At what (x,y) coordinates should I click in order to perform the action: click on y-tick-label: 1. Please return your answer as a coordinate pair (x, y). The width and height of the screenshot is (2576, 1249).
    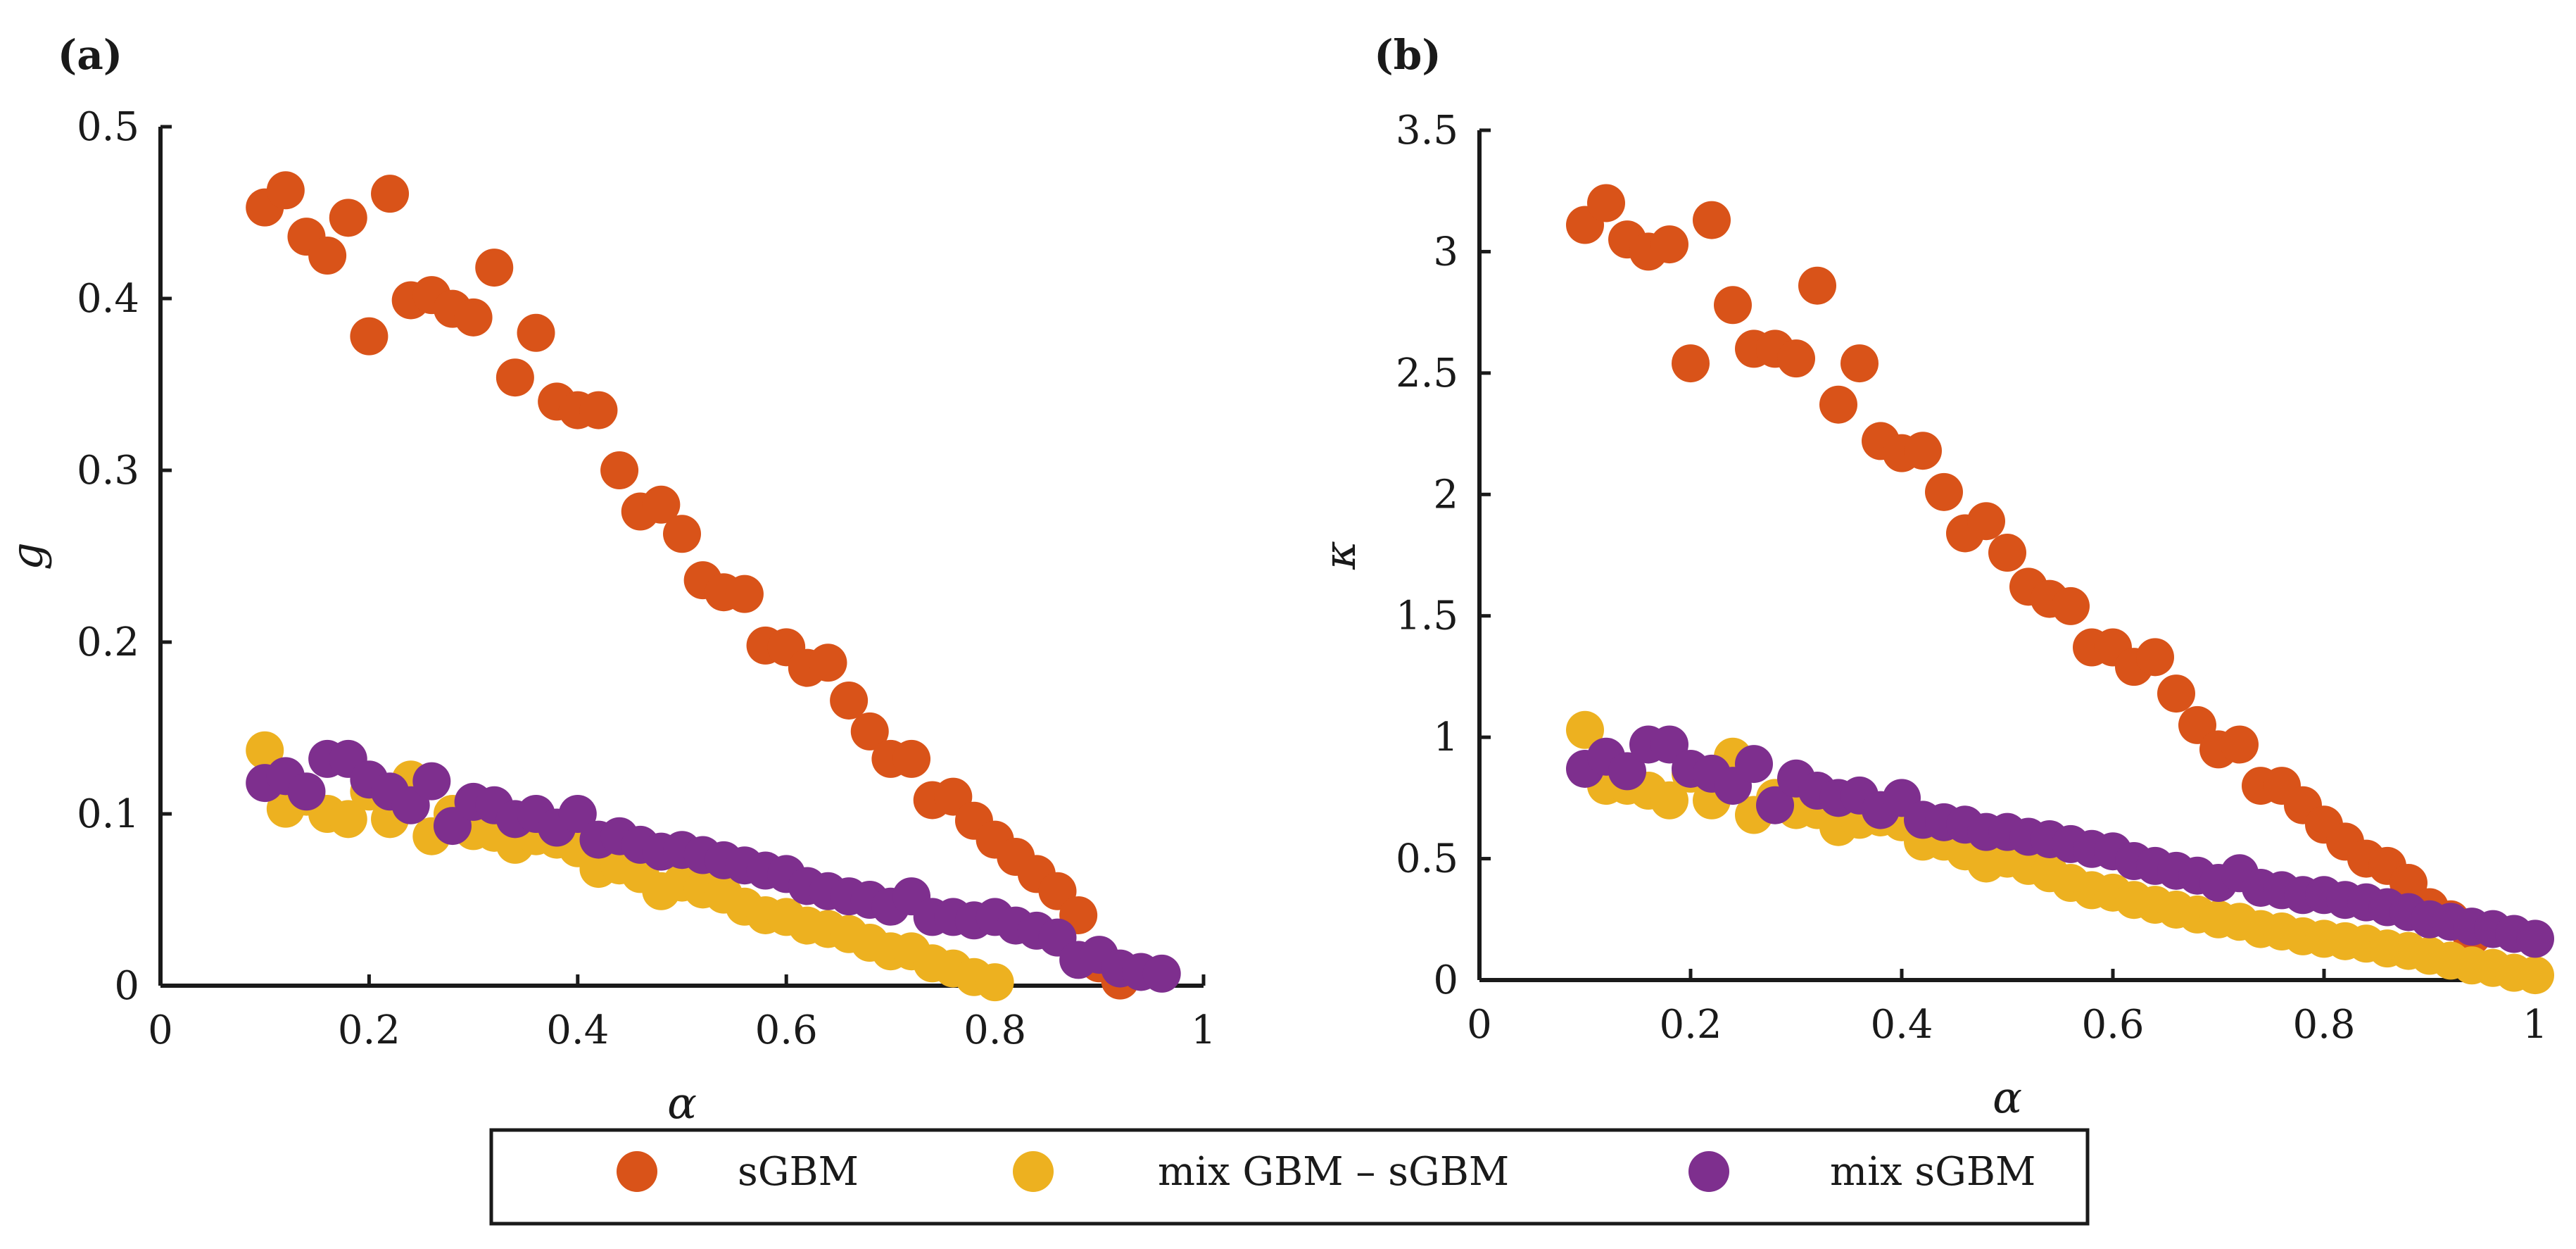
    Looking at the image, I should click on (1445, 737).